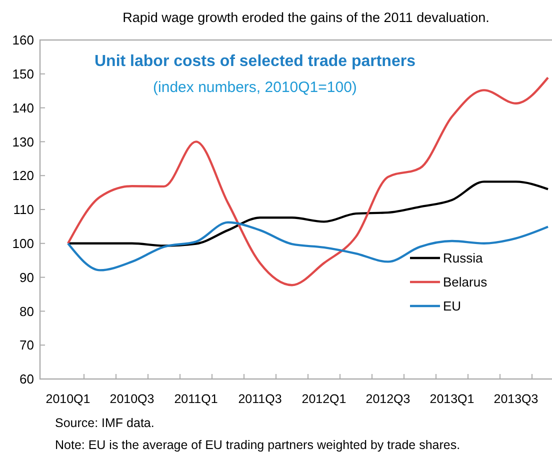 The image size is (552, 456). Describe the element at coordinates (255, 87) in the screenshot. I see `annotation: (index numbers, 2010Q1=100)` at that location.